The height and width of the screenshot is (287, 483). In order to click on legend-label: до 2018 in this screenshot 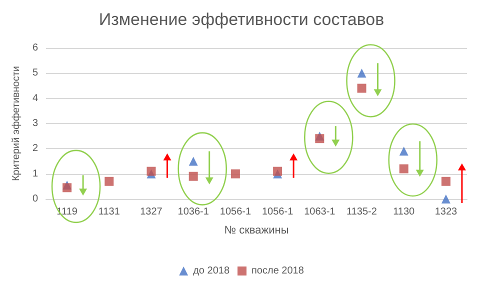, I will do `click(211, 271)`.